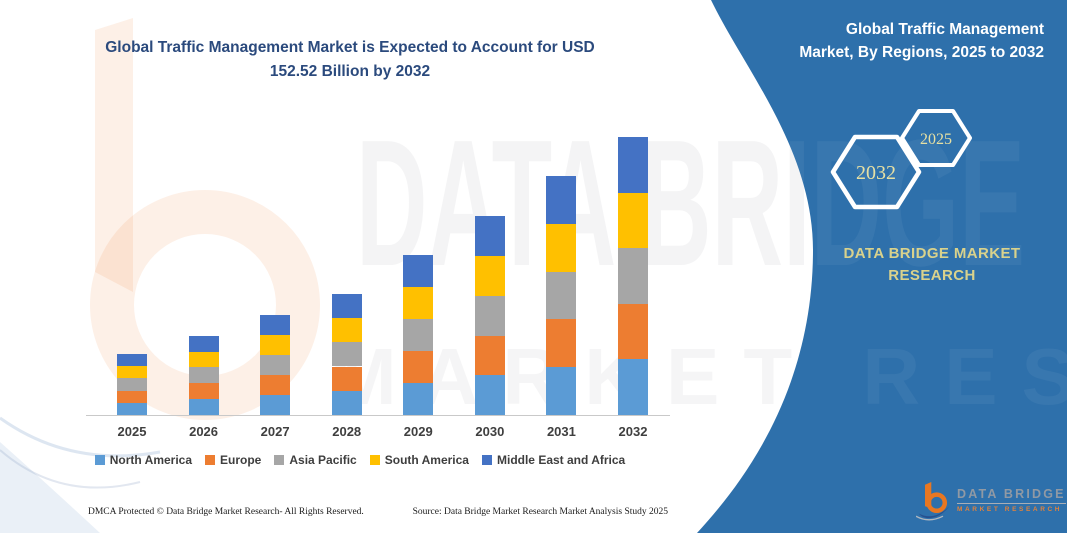 The height and width of the screenshot is (533, 1067). Describe the element at coordinates (1010, 509) in the screenshot. I see `logo-tagline: MARKET RESEARCH` at that location.